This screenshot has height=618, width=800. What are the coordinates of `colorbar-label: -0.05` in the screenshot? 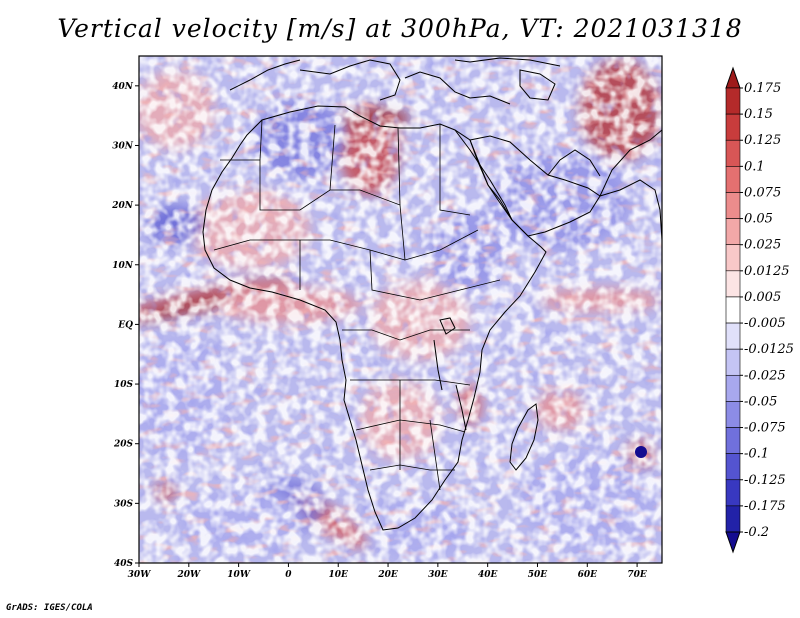 It's located at (760, 401).